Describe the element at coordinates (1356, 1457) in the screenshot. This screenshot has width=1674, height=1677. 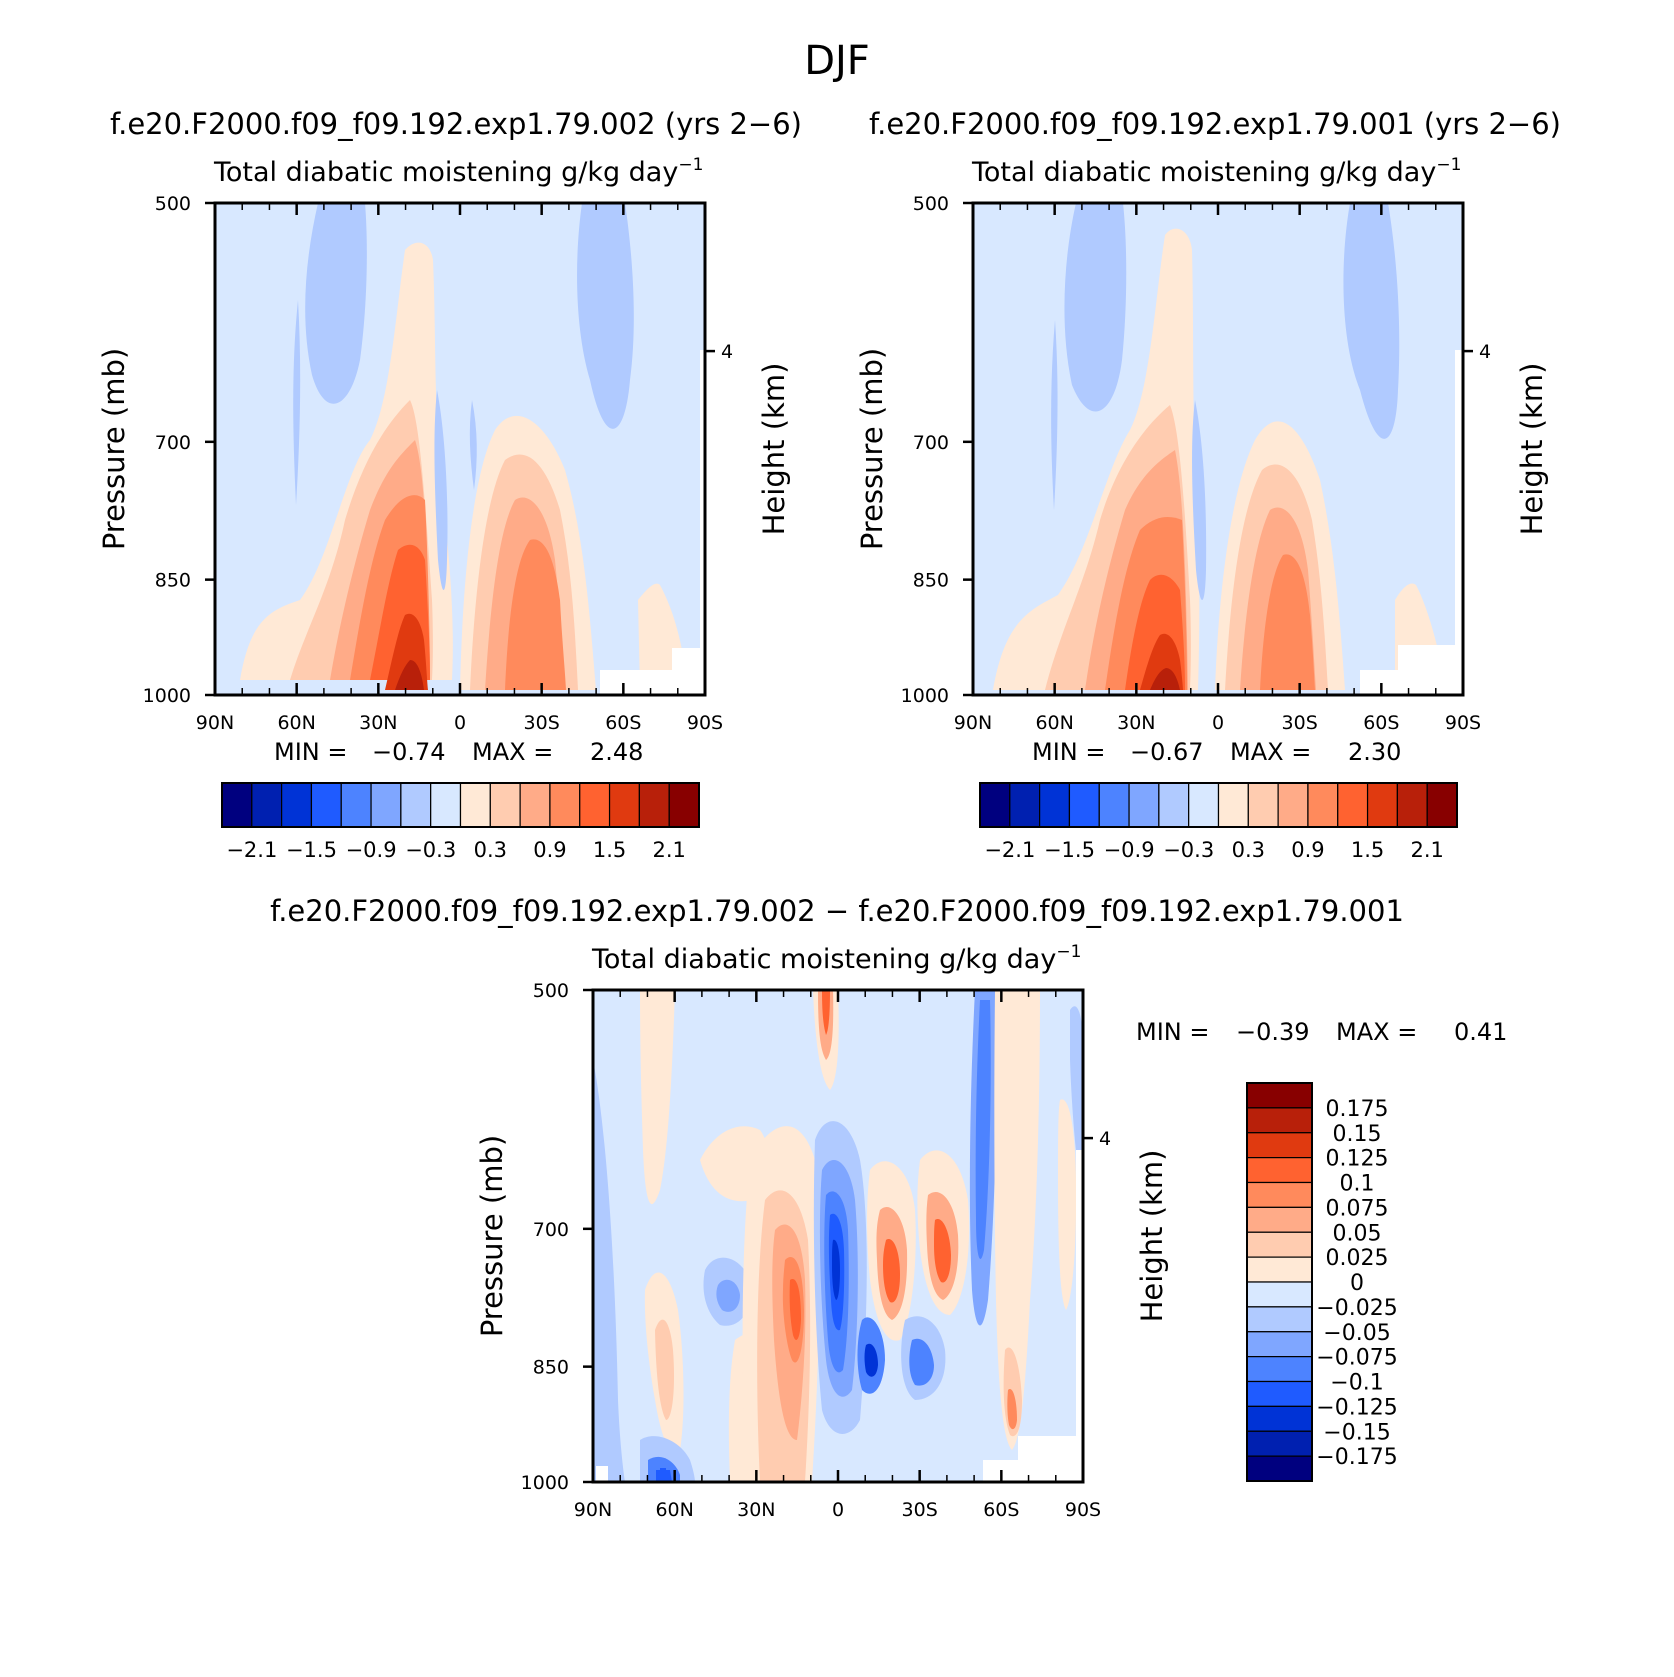
I see `panel-3-colorbar-label: −0.175` at that location.